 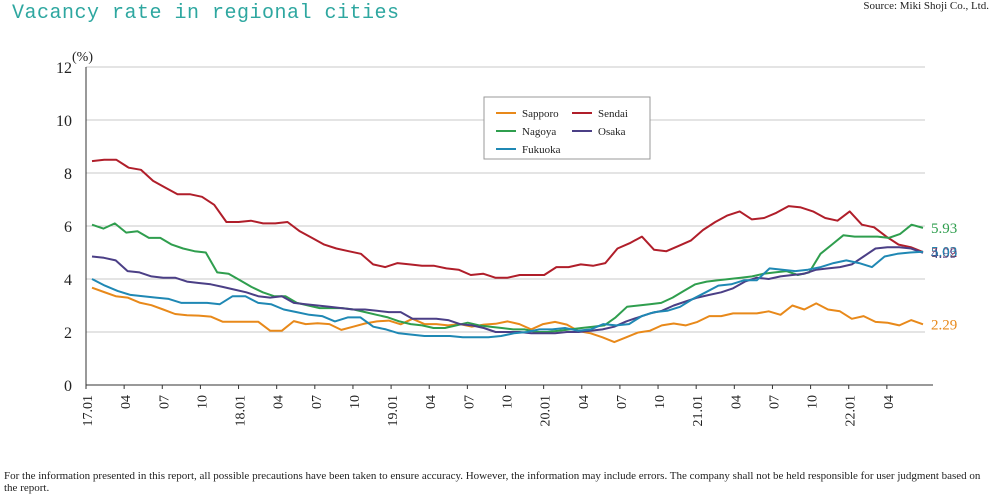 What do you see at coordinates (507, 315) in the screenshot?
I see `series-line-sapporo` at bounding box center [507, 315].